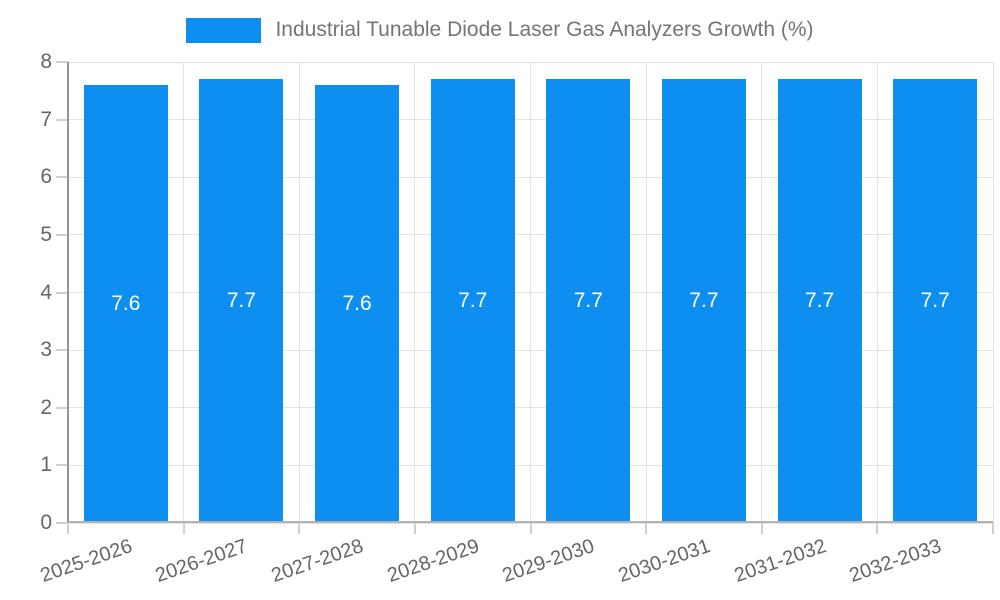  What do you see at coordinates (46, 465) in the screenshot?
I see `y-tick-label-1: 1` at bounding box center [46, 465].